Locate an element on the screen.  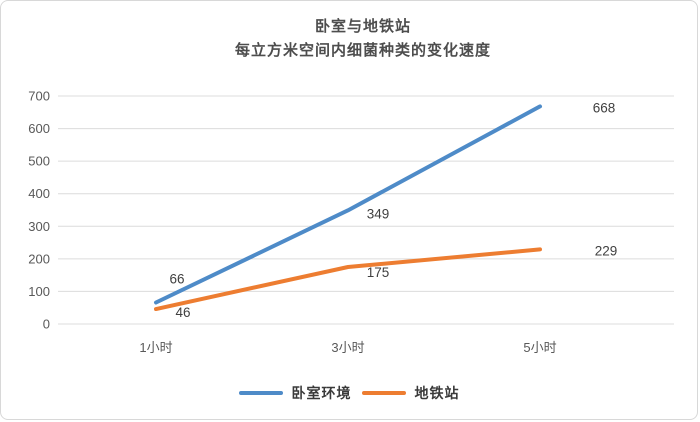
y-tick-label: 700 is located at coordinates (39, 96).